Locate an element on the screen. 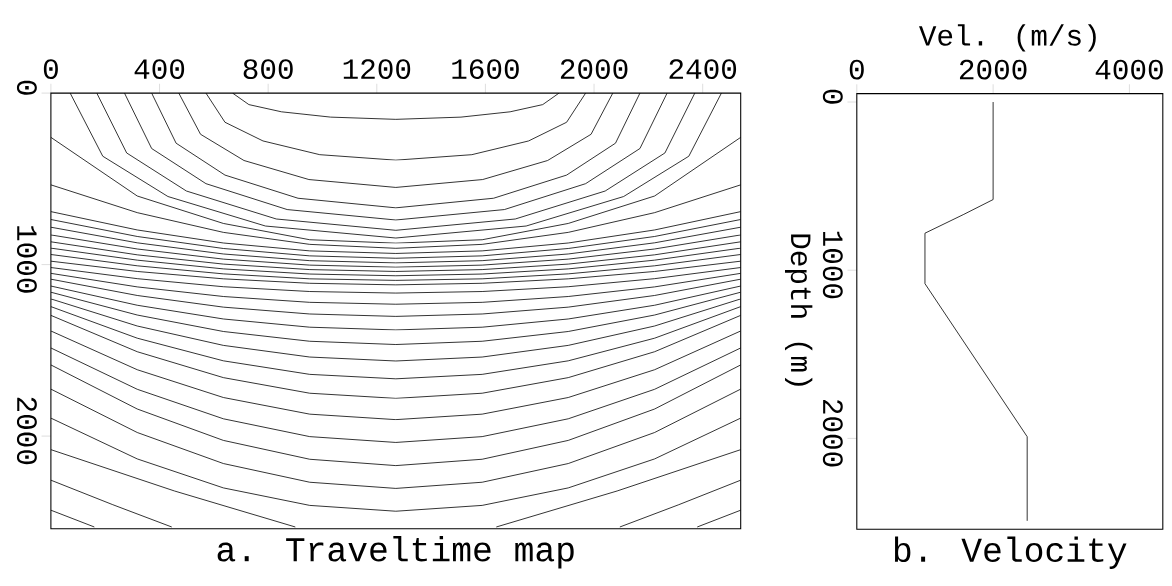 This screenshot has width=1172, height=586. y-axis-title: Depth (m) is located at coordinates (798, 310).